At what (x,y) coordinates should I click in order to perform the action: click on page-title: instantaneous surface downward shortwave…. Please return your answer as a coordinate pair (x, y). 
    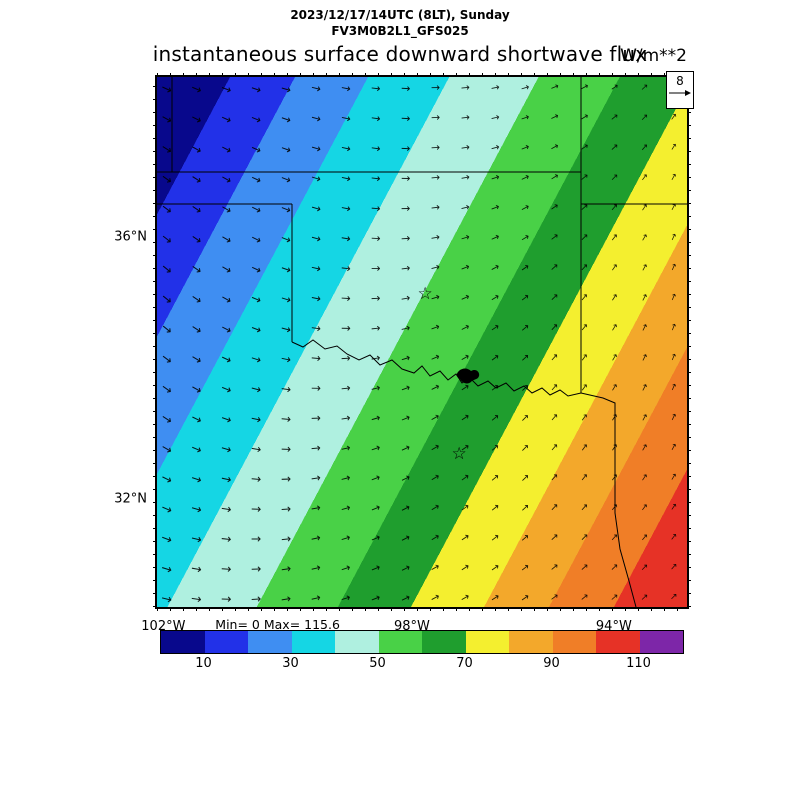
    Looking at the image, I should click on (400, 54).